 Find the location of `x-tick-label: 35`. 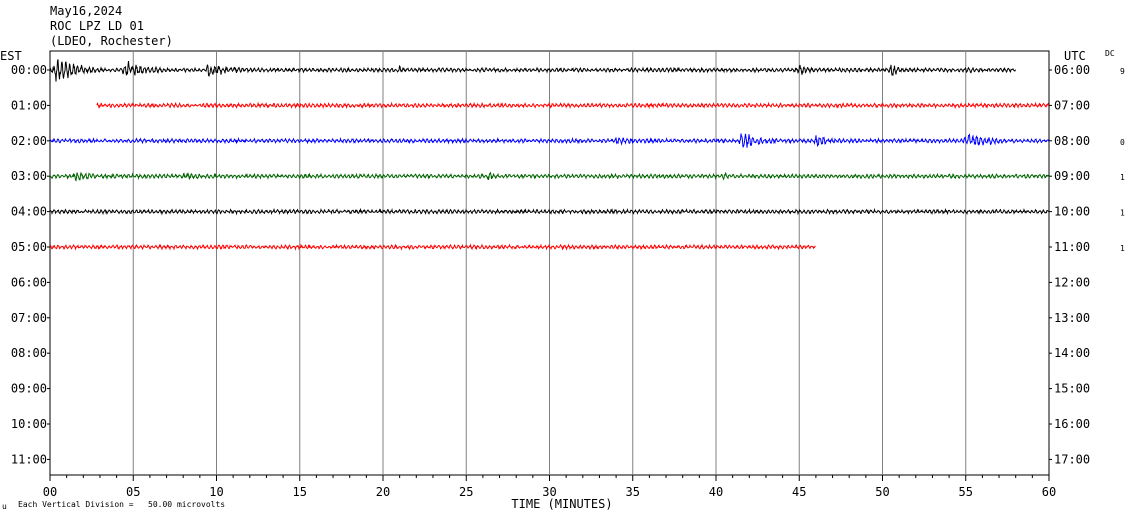

x-tick-label: 35 is located at coordinates (633, 492).